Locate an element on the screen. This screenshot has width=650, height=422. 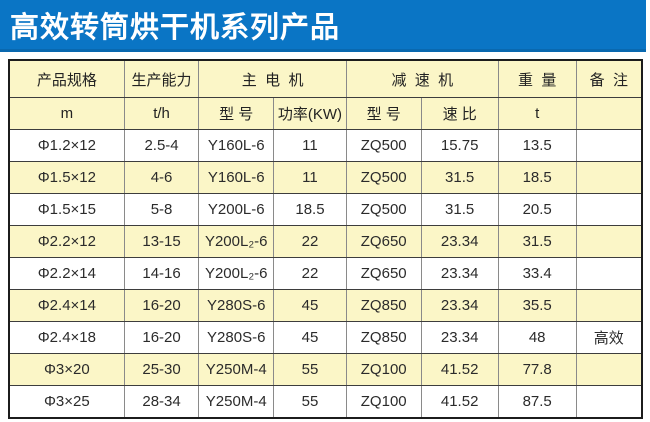
table-row: Φ3×20 25-30 Y250M-4 55 ZQ100 41.52 77.8 is located at coordinates (325, 369).